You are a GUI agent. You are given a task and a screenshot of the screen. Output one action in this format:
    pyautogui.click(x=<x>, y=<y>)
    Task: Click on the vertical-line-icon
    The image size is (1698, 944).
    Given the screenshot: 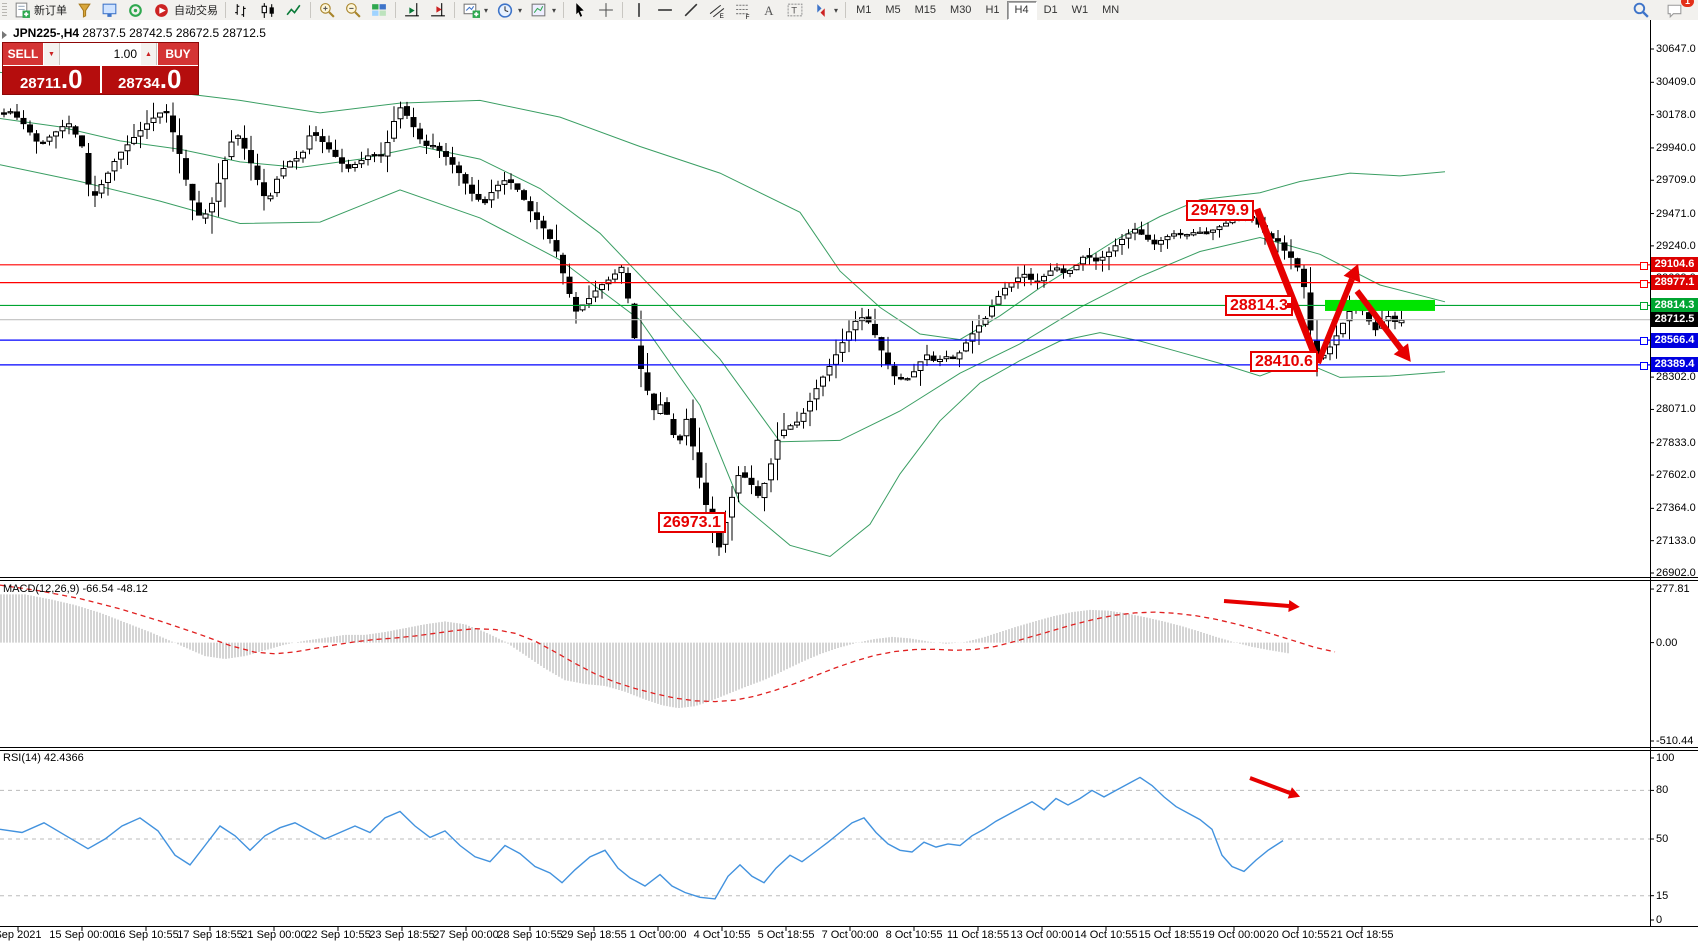 What is the action you would take?
    pyautogui.click(x=639, y=10)
    